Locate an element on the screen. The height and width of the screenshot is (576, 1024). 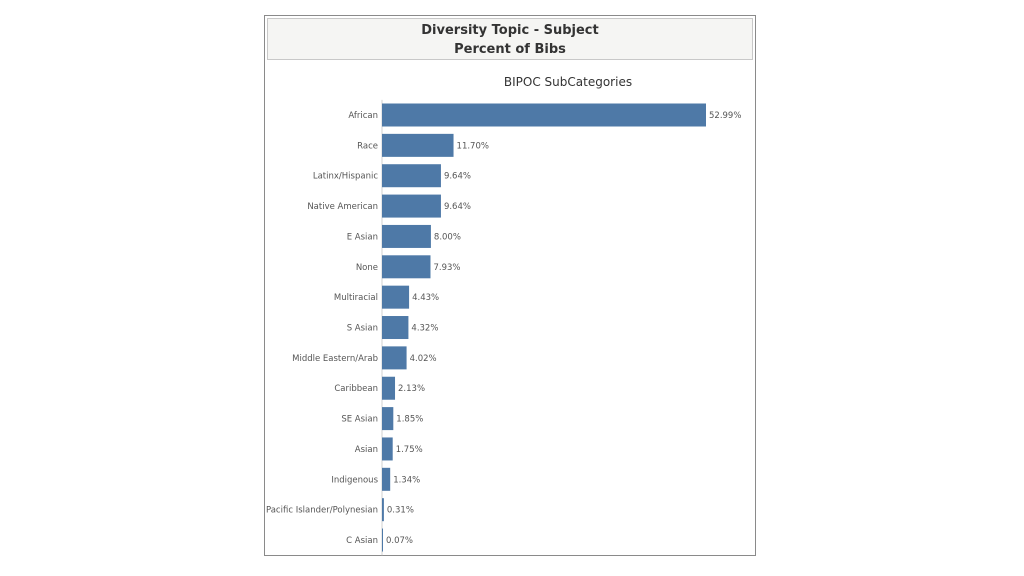
value-label: 52.99% is located at coordinates (725, 116).